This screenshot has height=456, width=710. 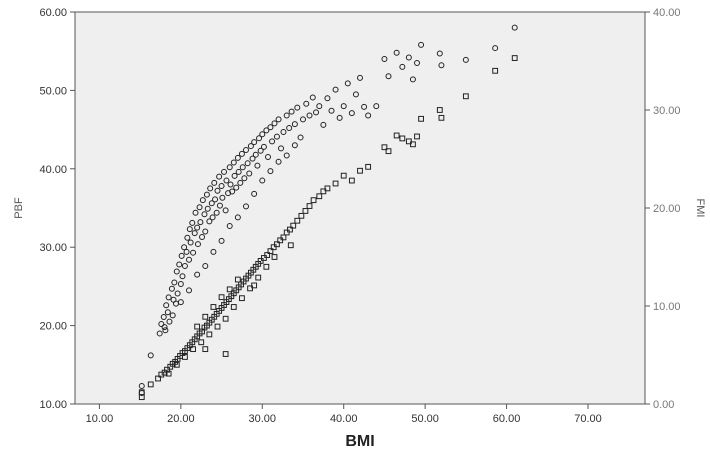 What do you see at coordinates (588, 419) in the screenshot?
I see `x-tick-label: 70.00` at bounding box center [588, 419].